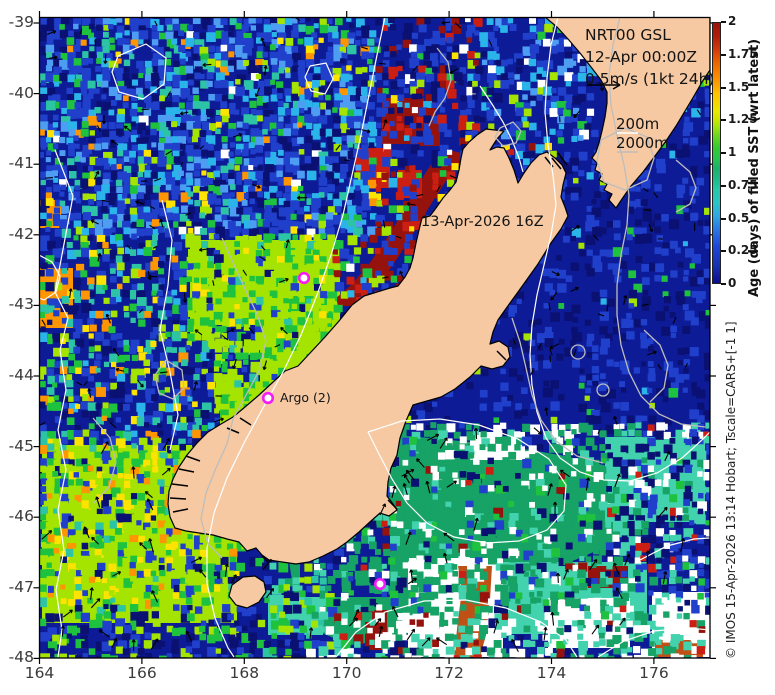 The image size is (775, 695). Describe the element at coordinates (732, 21) in the screenshot. I see `colorbar-tick-label: 2` at that location.